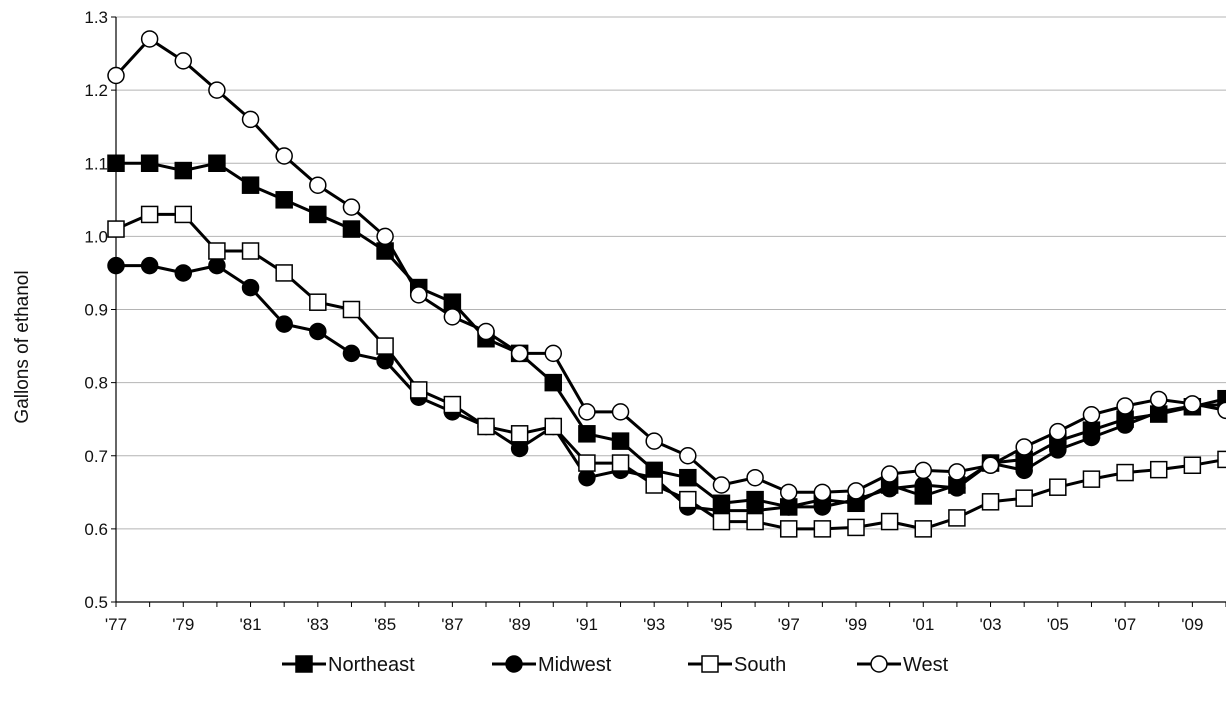  Describe the element at coordinates (96, 90) in the screenshot. I see `y-tick-label: 1.2` at that location.